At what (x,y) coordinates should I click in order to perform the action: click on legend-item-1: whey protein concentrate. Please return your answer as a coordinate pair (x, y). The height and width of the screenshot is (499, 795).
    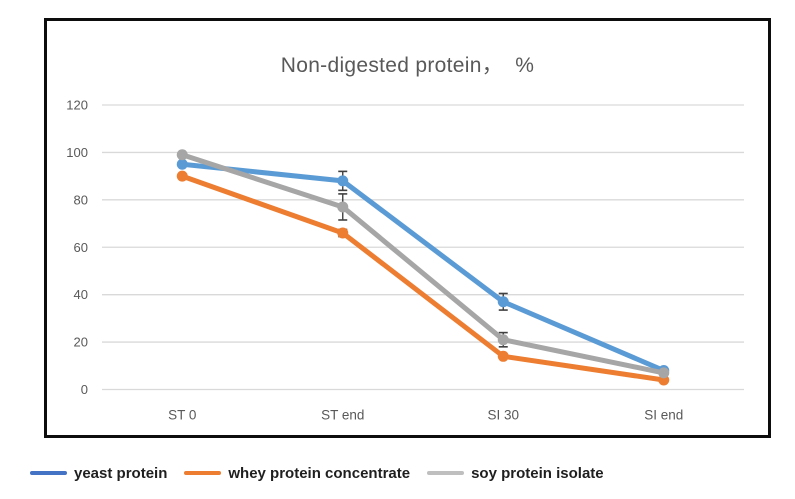
    Looking at the image, I should click on (297, 473).